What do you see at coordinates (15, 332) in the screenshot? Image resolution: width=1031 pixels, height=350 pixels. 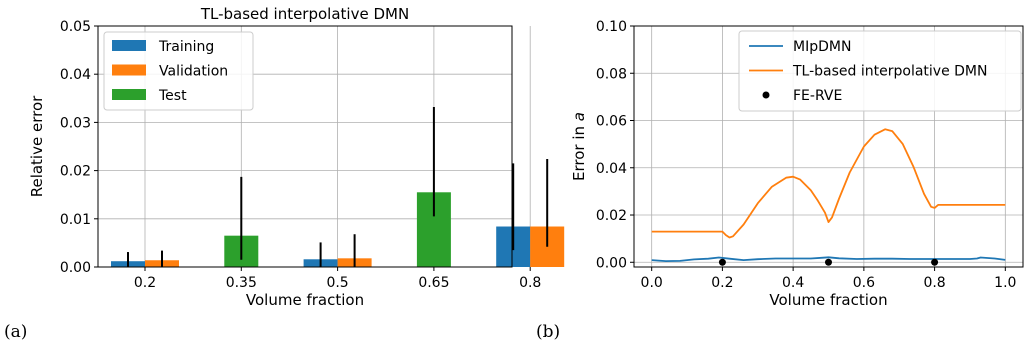 I see `panel-a-label: (a)` at bounding box center [15, 332].